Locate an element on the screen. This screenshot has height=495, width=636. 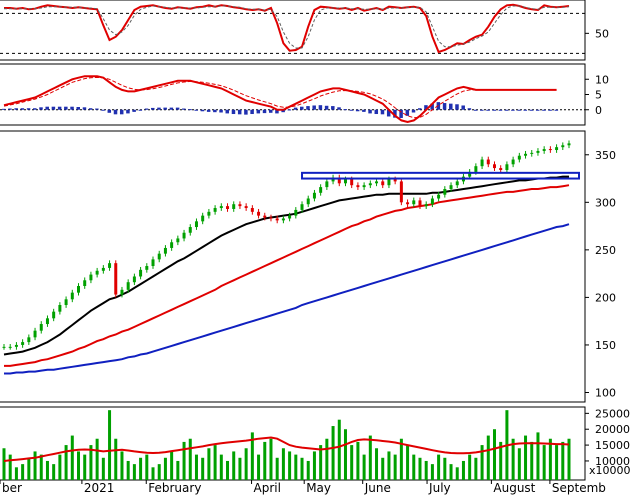
price-tick-label: 300 is located at coordinates (605, 202).